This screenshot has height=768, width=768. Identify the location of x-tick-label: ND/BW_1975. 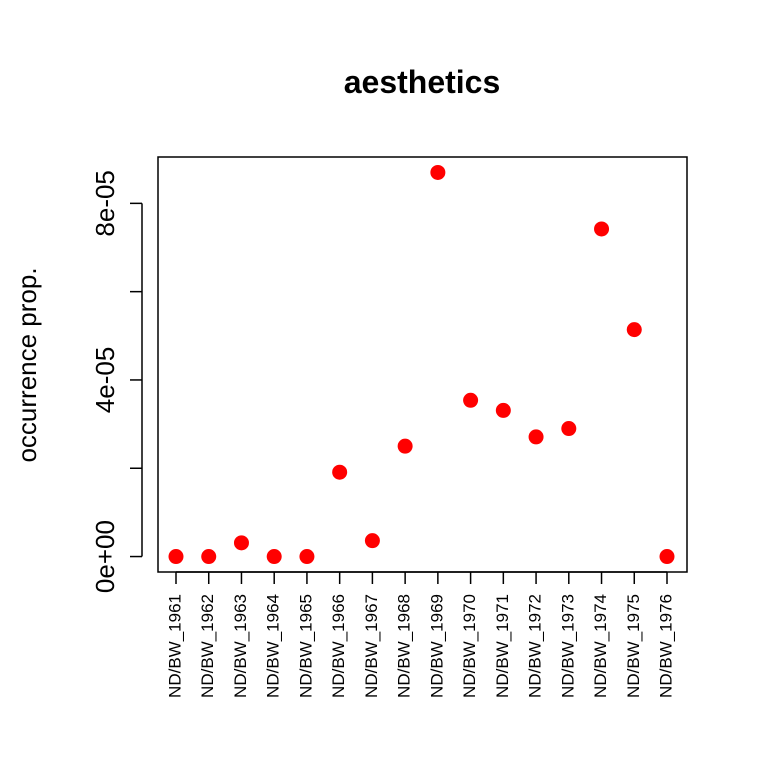
(633, 646).